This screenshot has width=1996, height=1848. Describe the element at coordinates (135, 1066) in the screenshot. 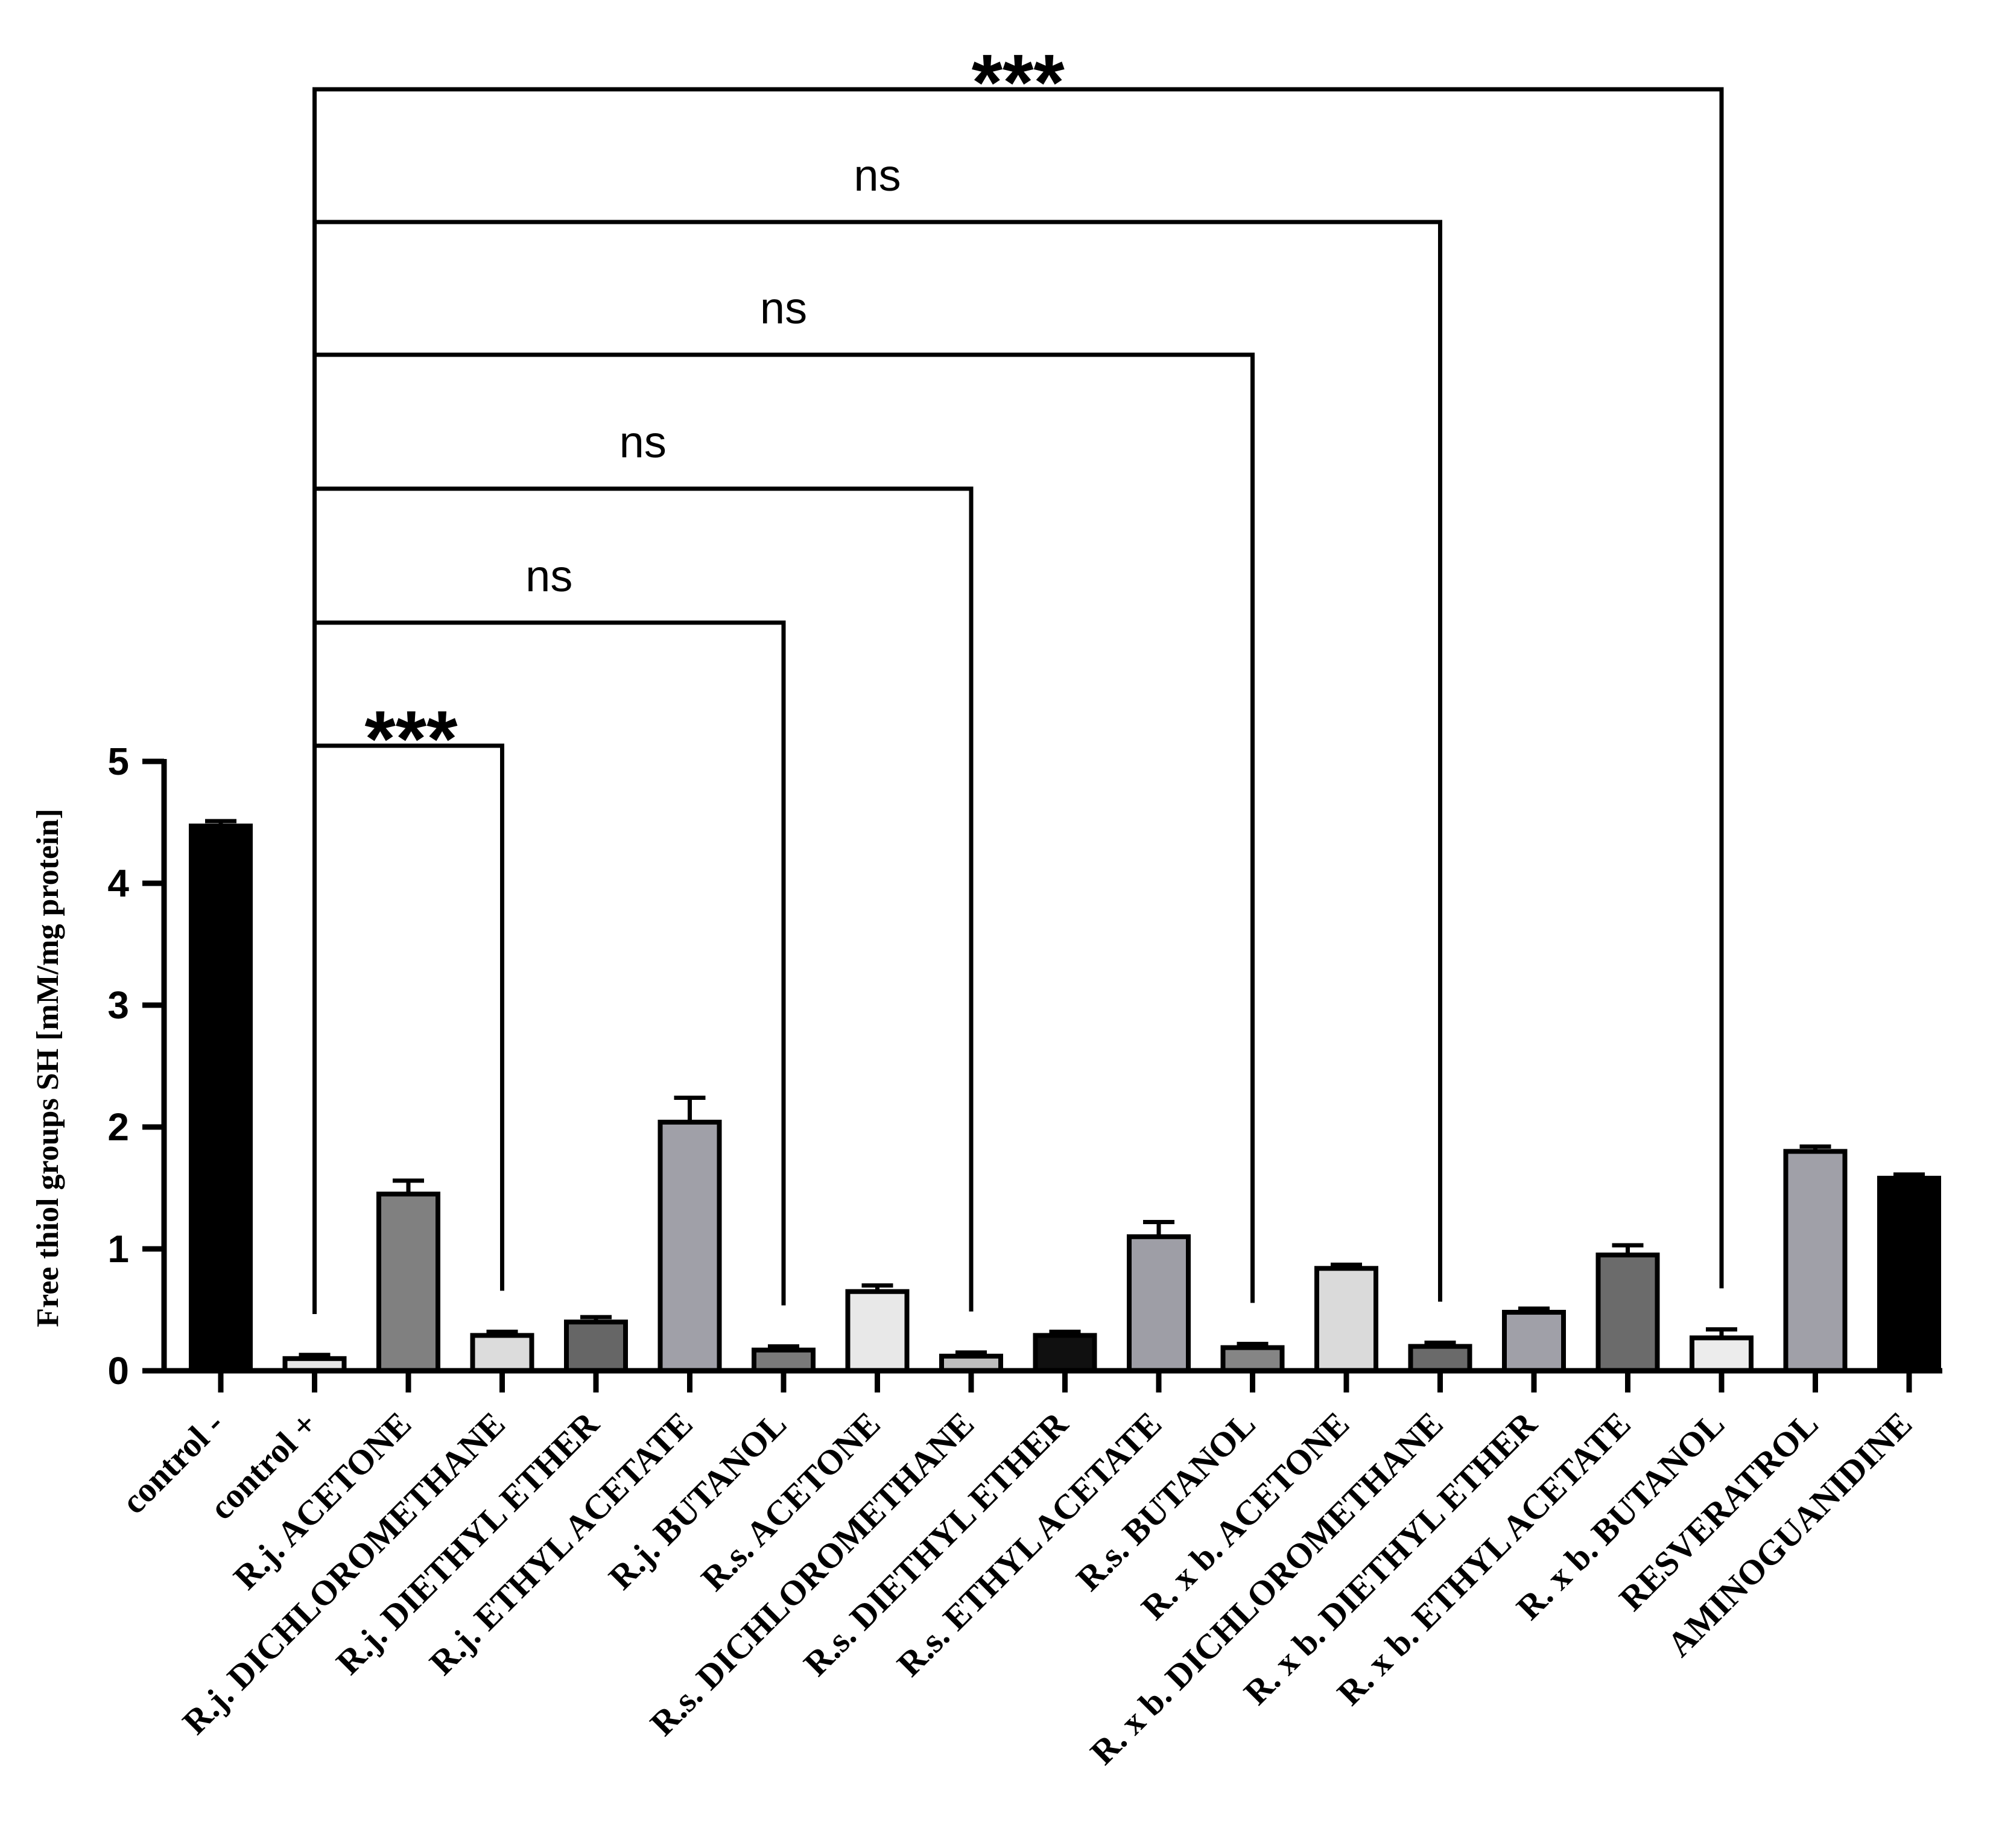

I see `y-ticks-group: 0 1 2 3 4 5` at that location.